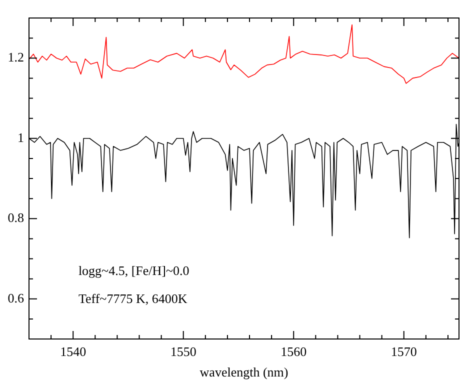 The width and height of the screenshot is (467, 383). Describe the element at coordinates (134, 270) in the screenshot. I see `annotation: logg~4.5, [Fe/H]~0.0` at that location.